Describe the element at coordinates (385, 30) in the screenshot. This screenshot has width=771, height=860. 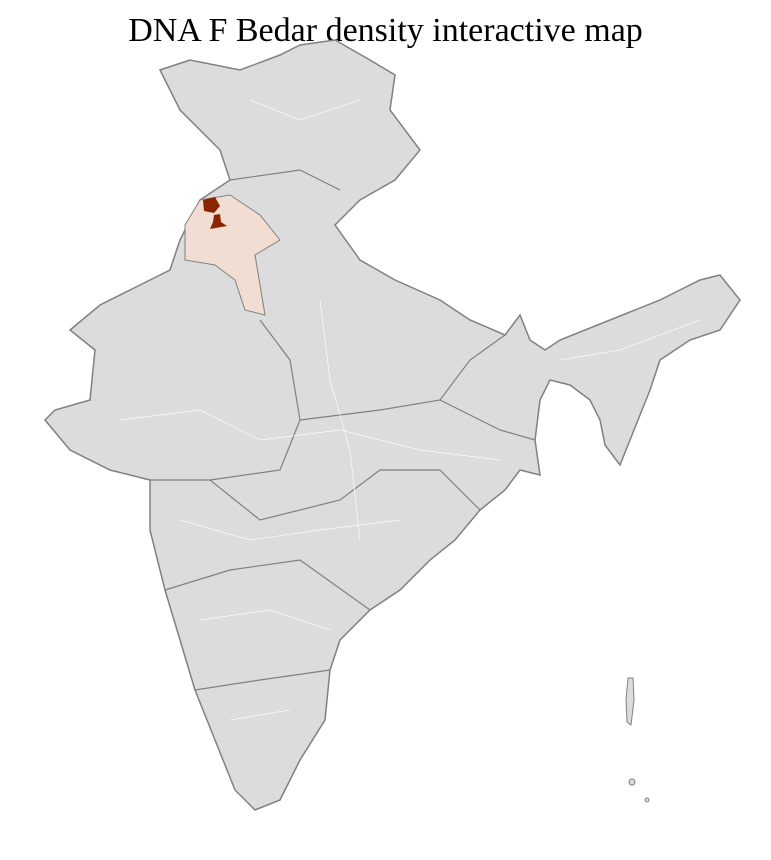
I see `map-title: DNA F Bedar density interactive map` at that location.